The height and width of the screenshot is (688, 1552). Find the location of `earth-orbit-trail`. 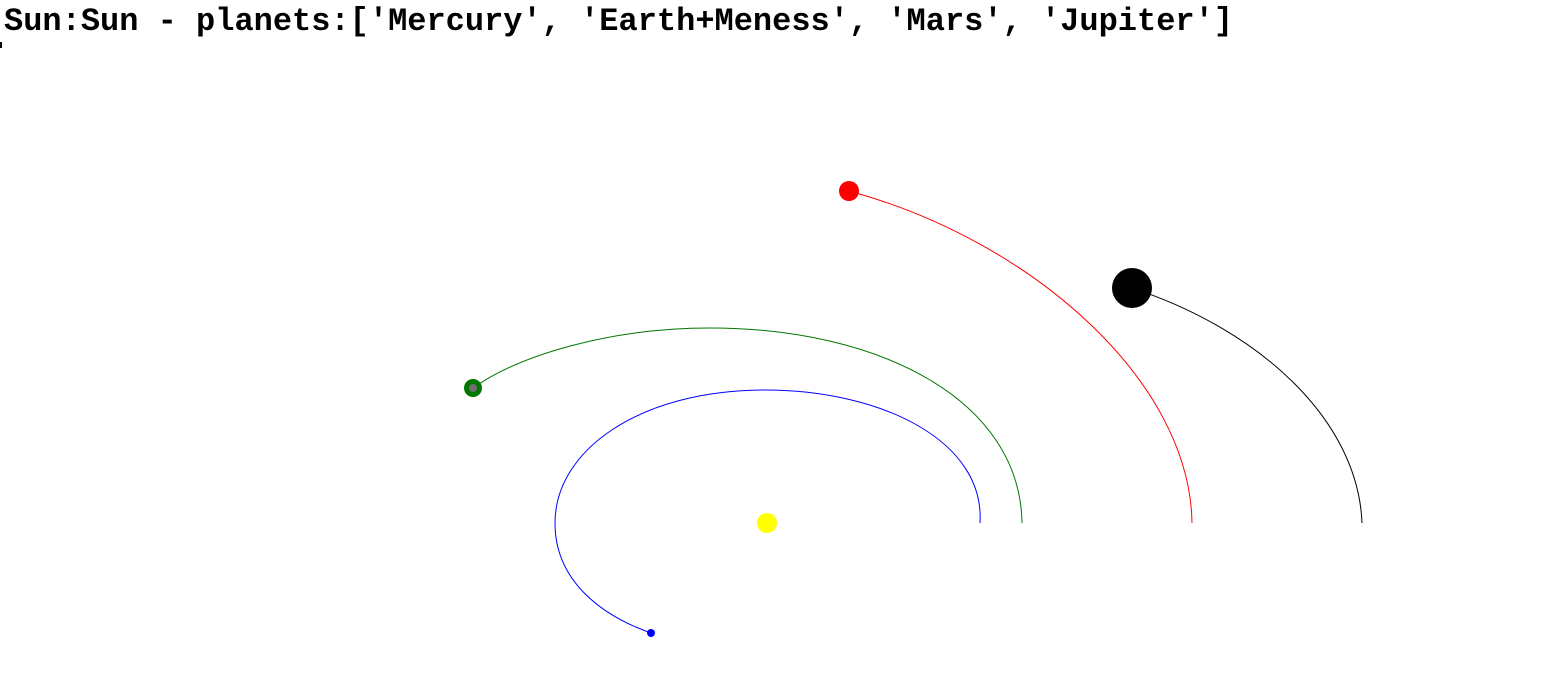

earth-orbit-trail is located at coordinates (747, 425).